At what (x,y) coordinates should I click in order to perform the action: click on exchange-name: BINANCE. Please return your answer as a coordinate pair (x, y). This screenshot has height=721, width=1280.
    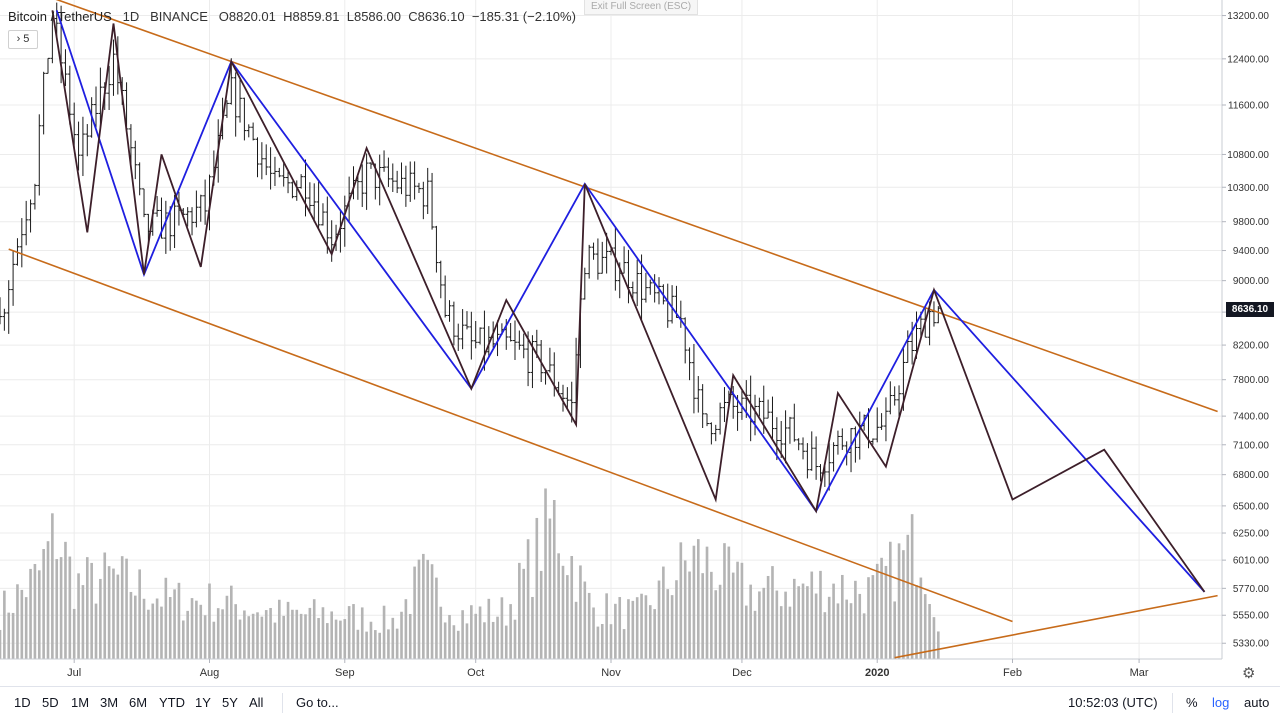
    Looking at the image, I should click on (179, 16).